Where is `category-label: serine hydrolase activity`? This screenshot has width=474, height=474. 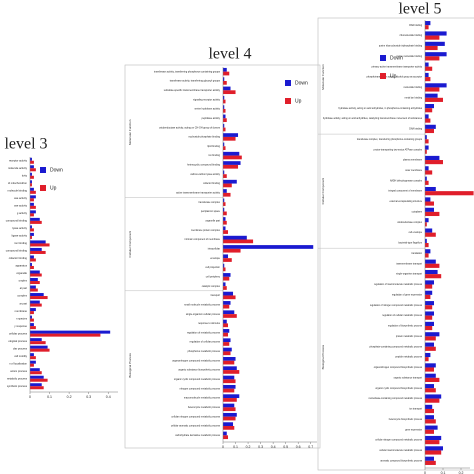
category-label: serine hydrolase activity is located at coordinates (207, 109).